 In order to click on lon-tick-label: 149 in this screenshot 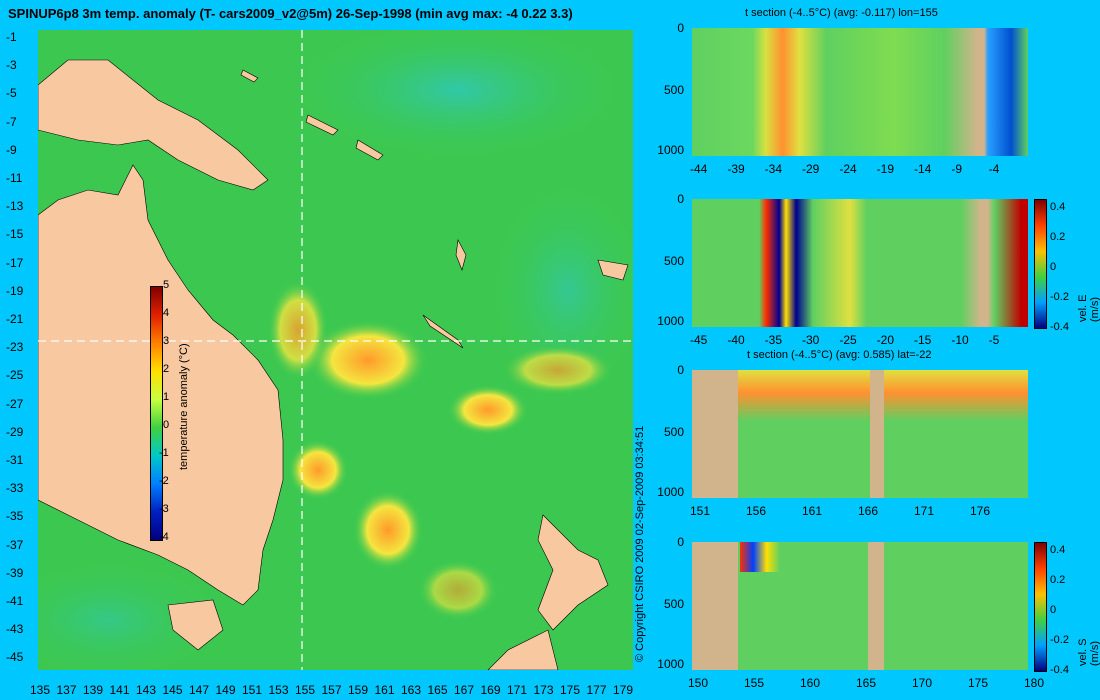, I will do `click(225, 690)`.